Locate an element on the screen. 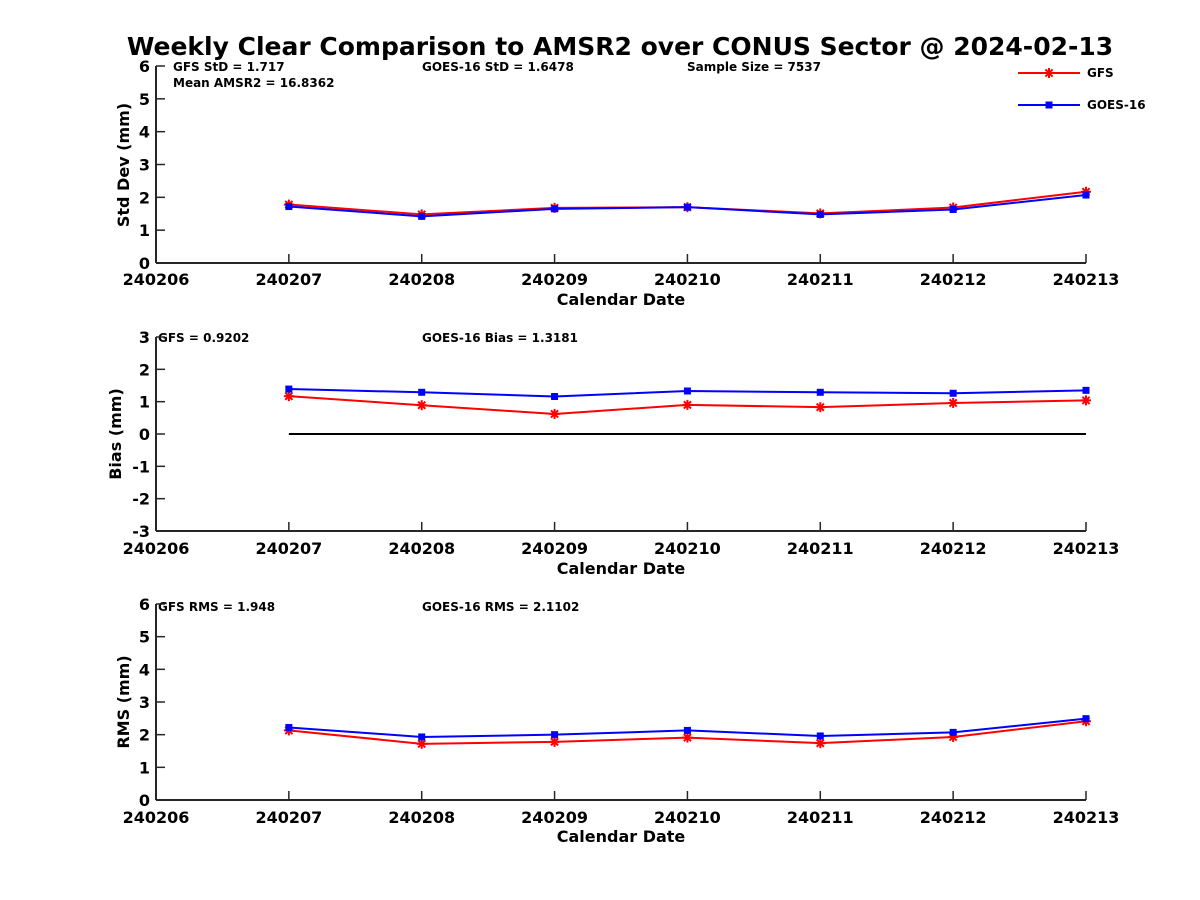 The image size is (1200, 900). legend-gfs-marker is located at coordinates (1049, 73).